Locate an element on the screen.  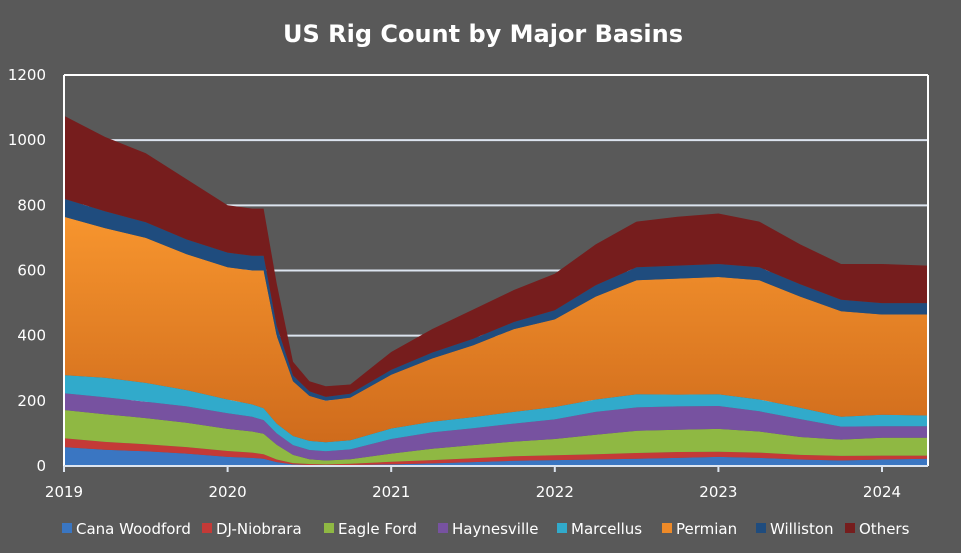
y-tick-label: 400 is located at coordinates (31, 336).